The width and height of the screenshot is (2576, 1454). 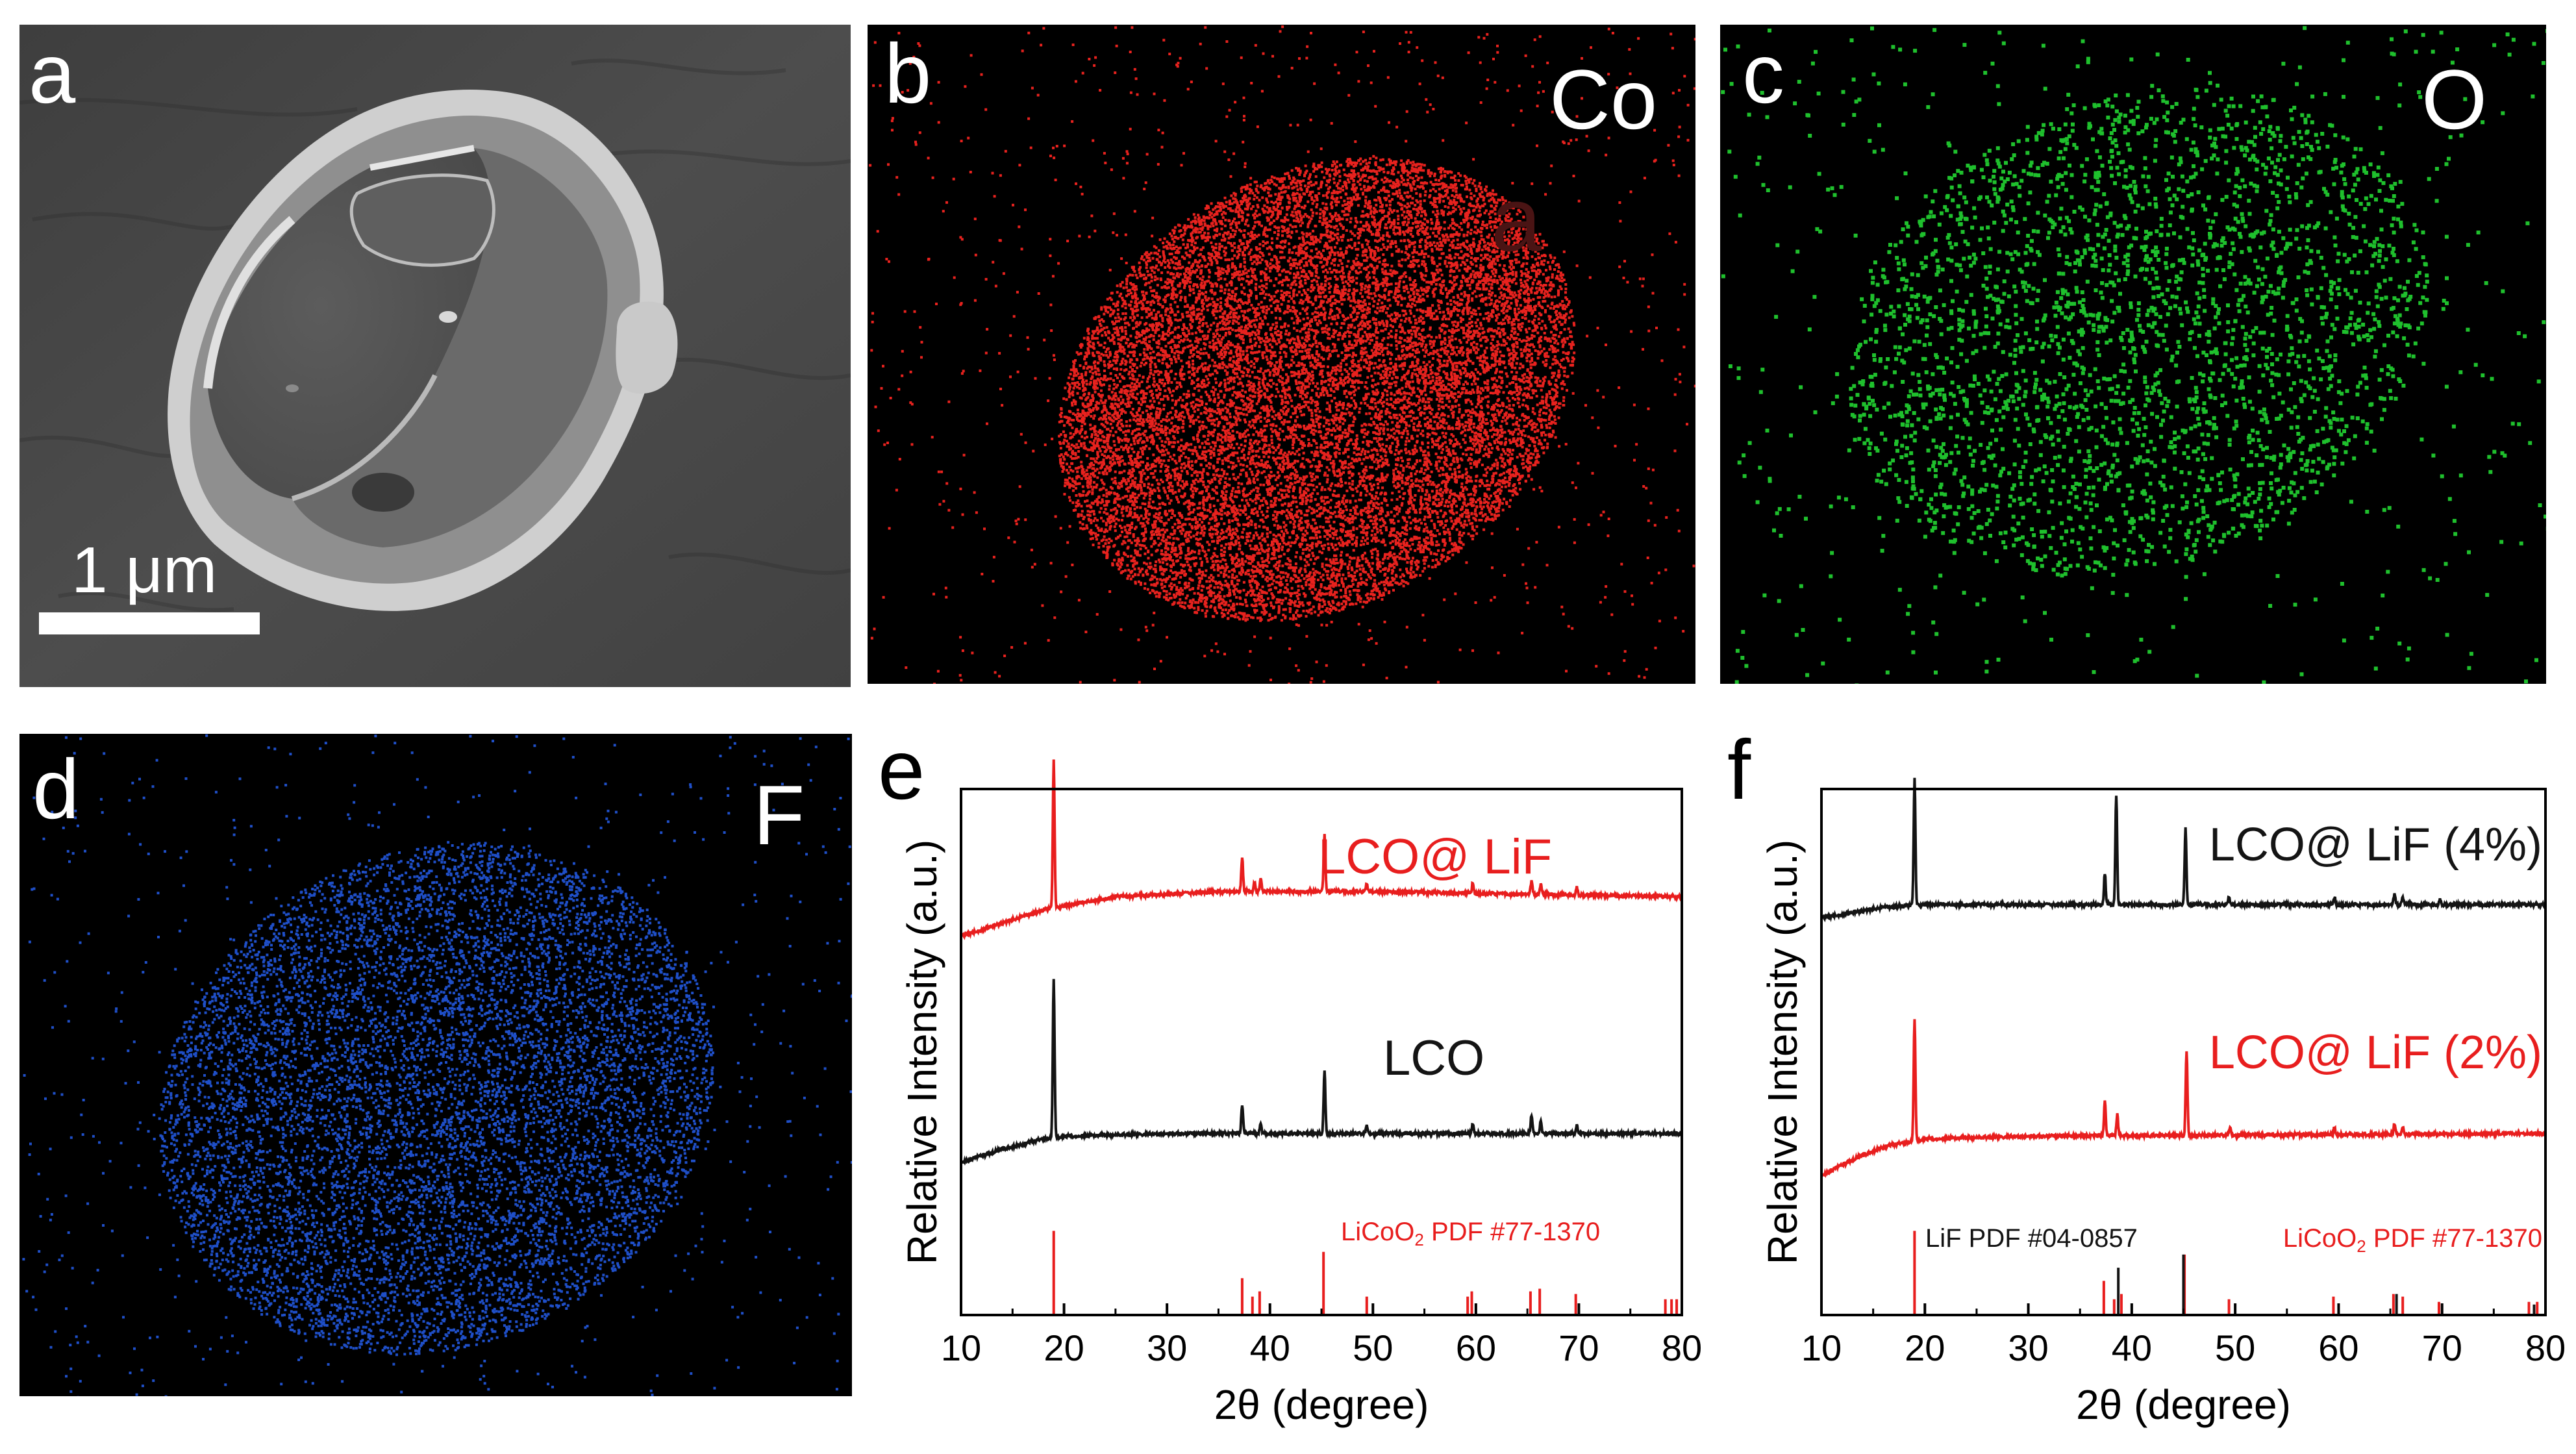 What do you see at coordinates (1435, 856) in the screenshot?
I see `series-label-0: LCO@ LiF` at bounding box center [1435, 856].